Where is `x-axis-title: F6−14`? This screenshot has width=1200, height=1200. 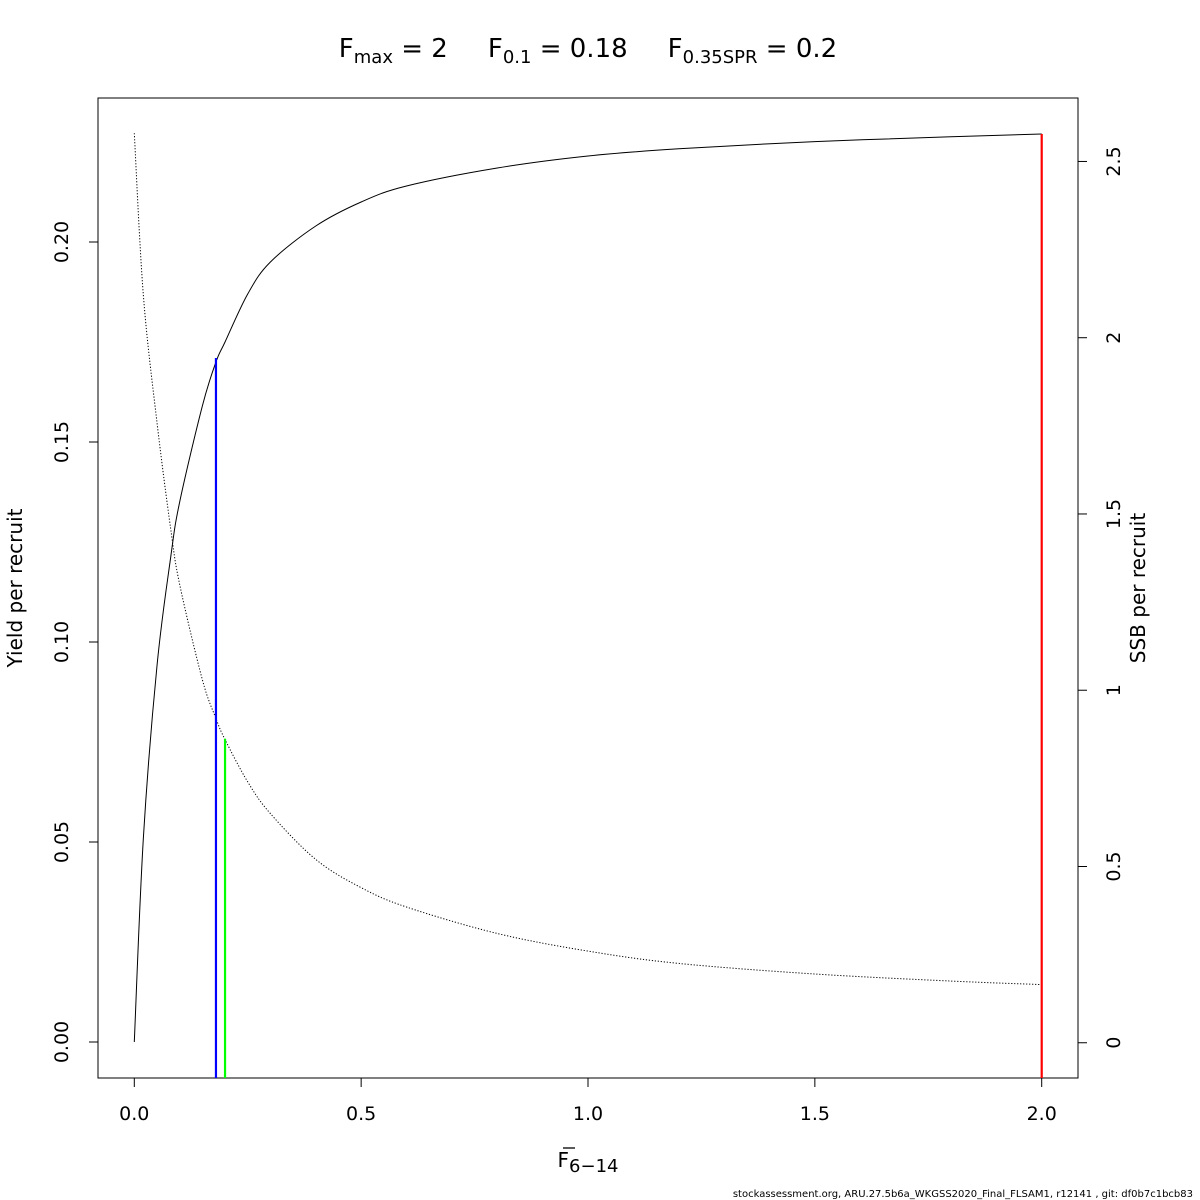
x-axis-title: F6−14 is located at coordinates (588, 1162).